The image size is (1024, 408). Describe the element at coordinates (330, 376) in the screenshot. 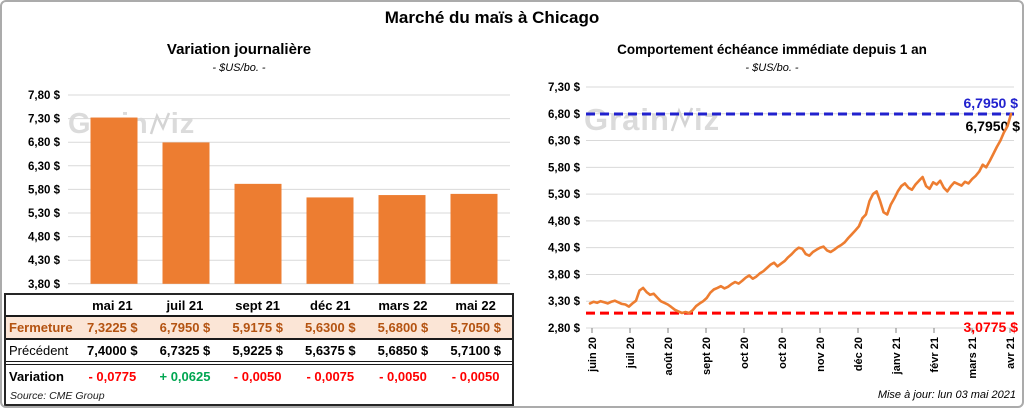

I see `table-cell: - 0,0075` at that location.